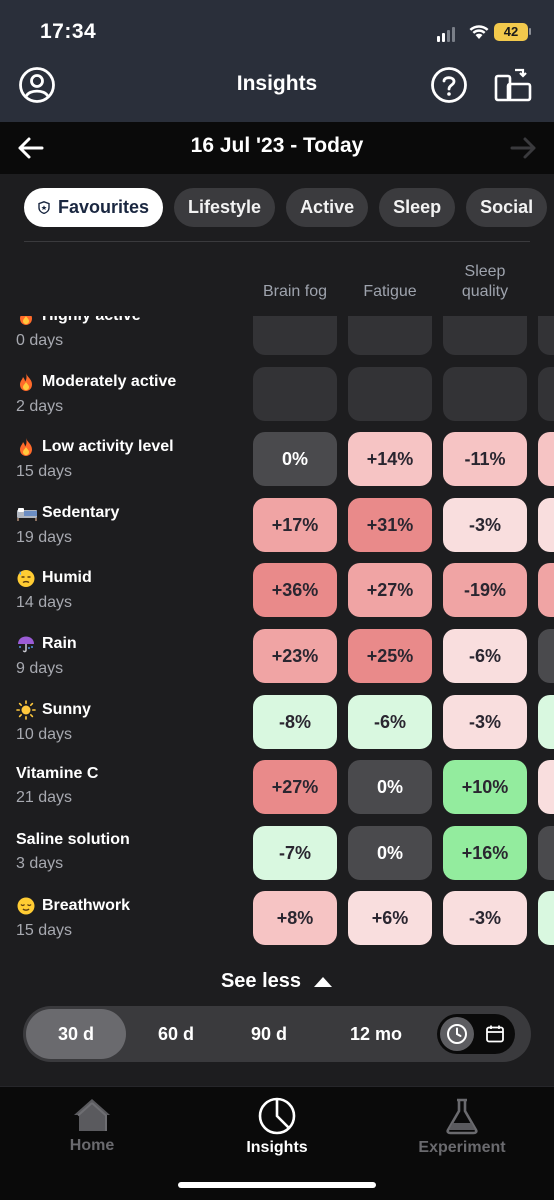 Image resolution: width=554 pixels, height=1200 pixels. I want to click on row-label-humid: Humid 14 days, so click(54, 590).